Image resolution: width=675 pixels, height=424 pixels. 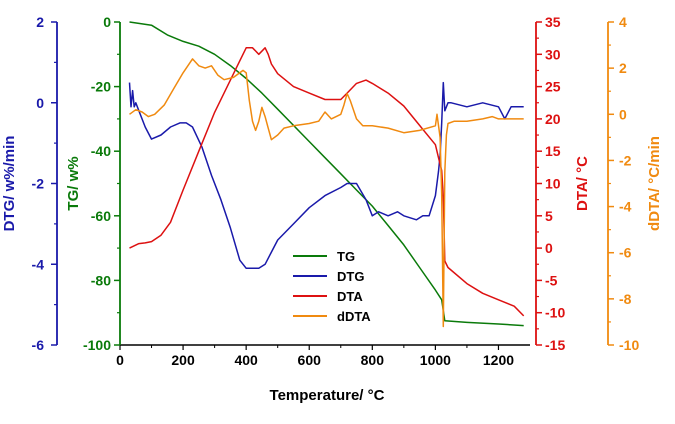 I want to click on dtg-axis: 2 0 -2 -4 -6 DTG/ w%/min, so click(x=29, y=183).